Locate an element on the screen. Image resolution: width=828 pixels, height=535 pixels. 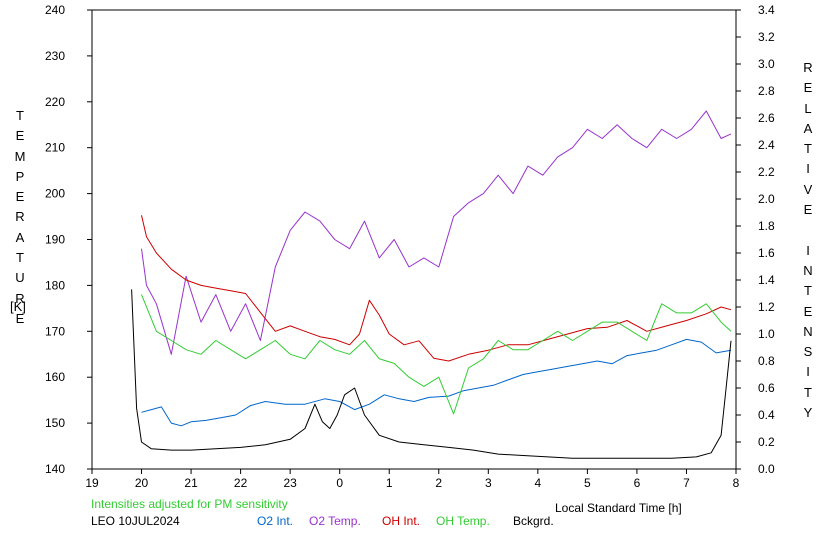
x-tick-label: 3 is located at coordinates (488, 483).